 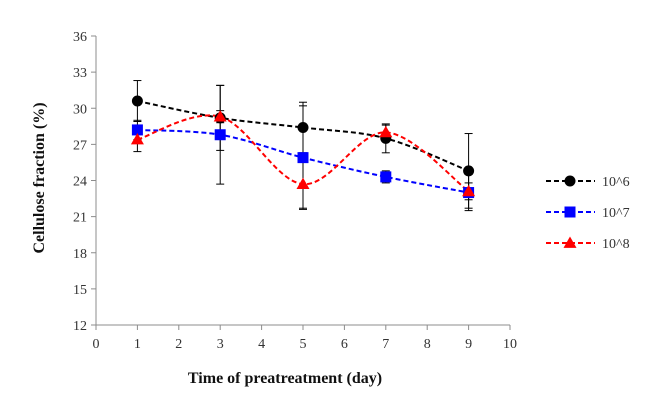 What do you see at coordinates (510, 344) in the screenshot?
I see `x-tick-label: 10` at bounding box center [510, 344].